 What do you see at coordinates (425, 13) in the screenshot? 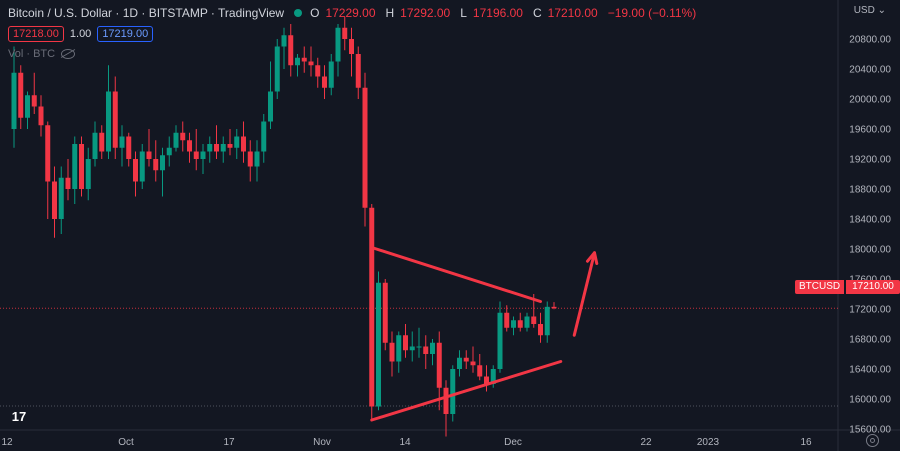
I see `high-value: 17292.00` at bounding box center [425, 13].